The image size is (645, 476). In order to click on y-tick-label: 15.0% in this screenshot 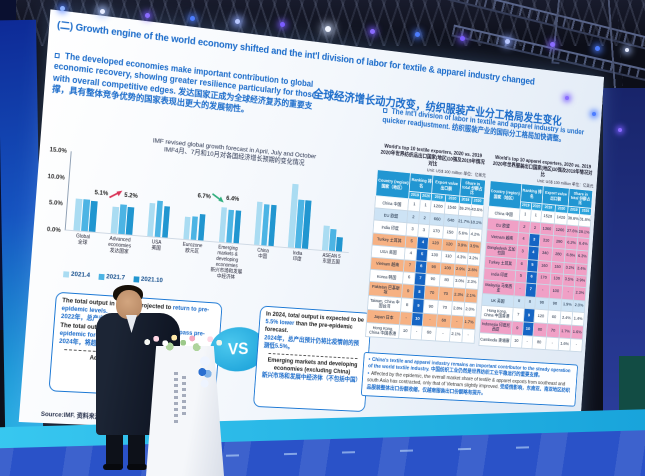, I will do `click(58, 150)`.